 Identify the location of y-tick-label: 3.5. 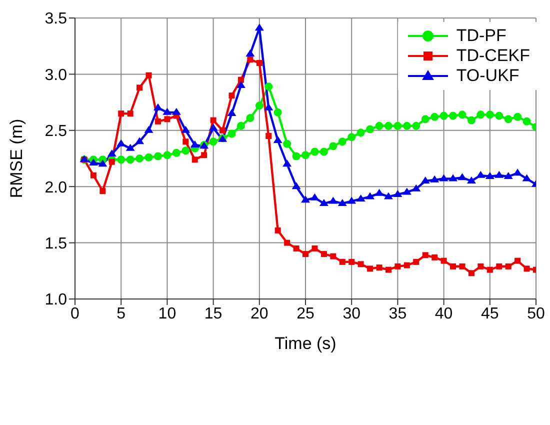
(56, 19).